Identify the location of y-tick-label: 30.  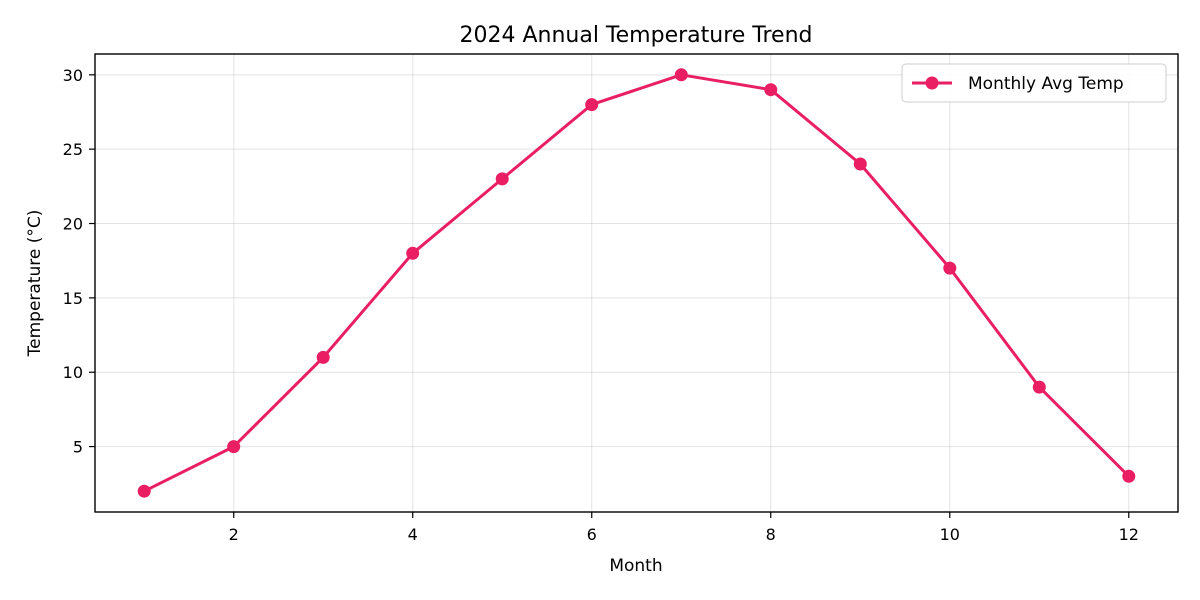
(73, 75).